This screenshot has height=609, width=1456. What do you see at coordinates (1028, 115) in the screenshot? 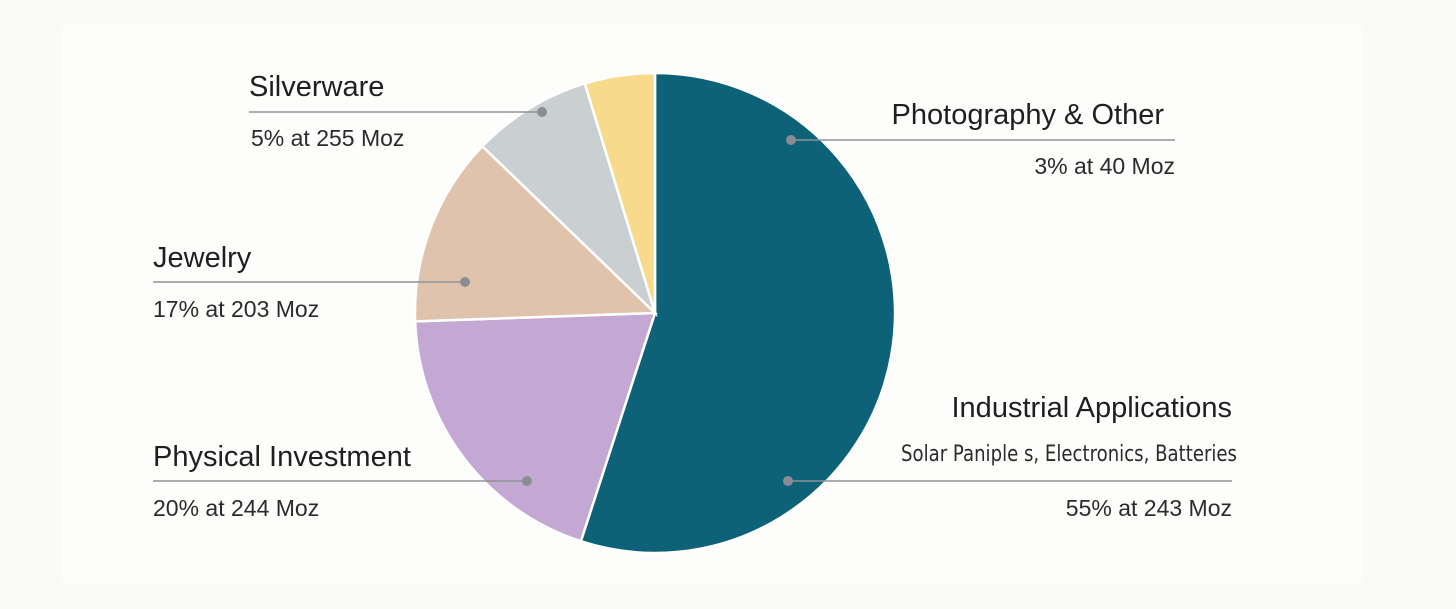
I see `slice-label-photography-and-other: Photography & Other` at bounding box center [1028, 115].